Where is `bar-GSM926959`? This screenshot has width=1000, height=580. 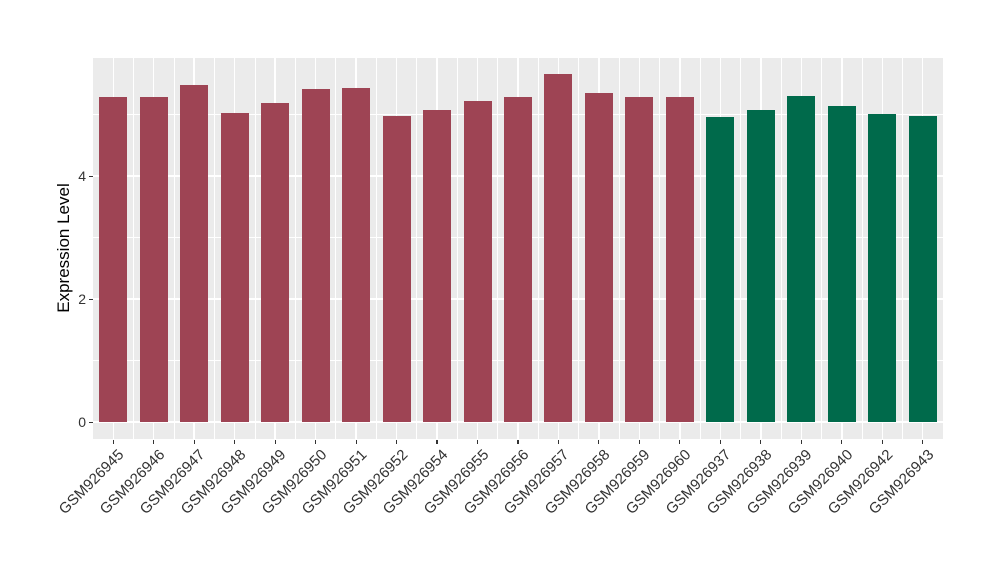 bar-GSM926959 is located at coordinates (639, 259).